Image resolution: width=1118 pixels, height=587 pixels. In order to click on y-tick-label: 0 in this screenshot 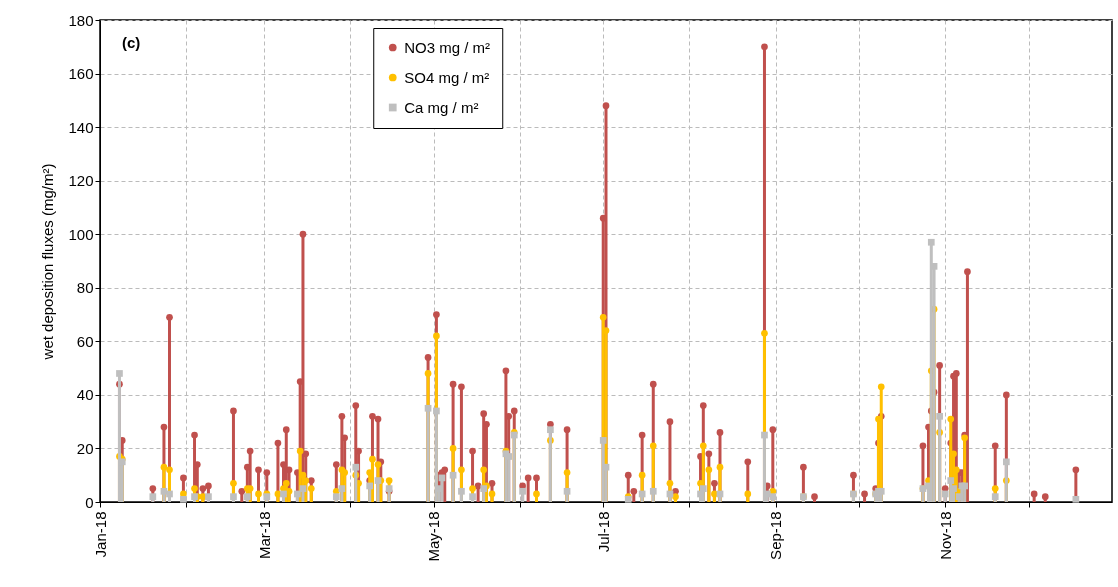, I will do `click(89, 502)`.